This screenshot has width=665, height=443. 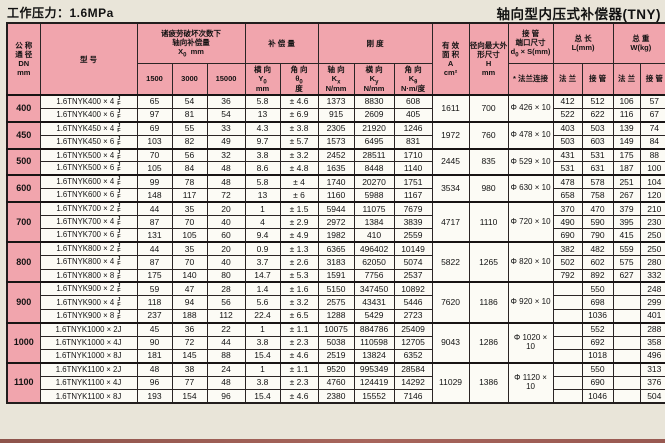 I want to click on model-label: 1.6TNYK900 × 2, so click(x=85, y=289).